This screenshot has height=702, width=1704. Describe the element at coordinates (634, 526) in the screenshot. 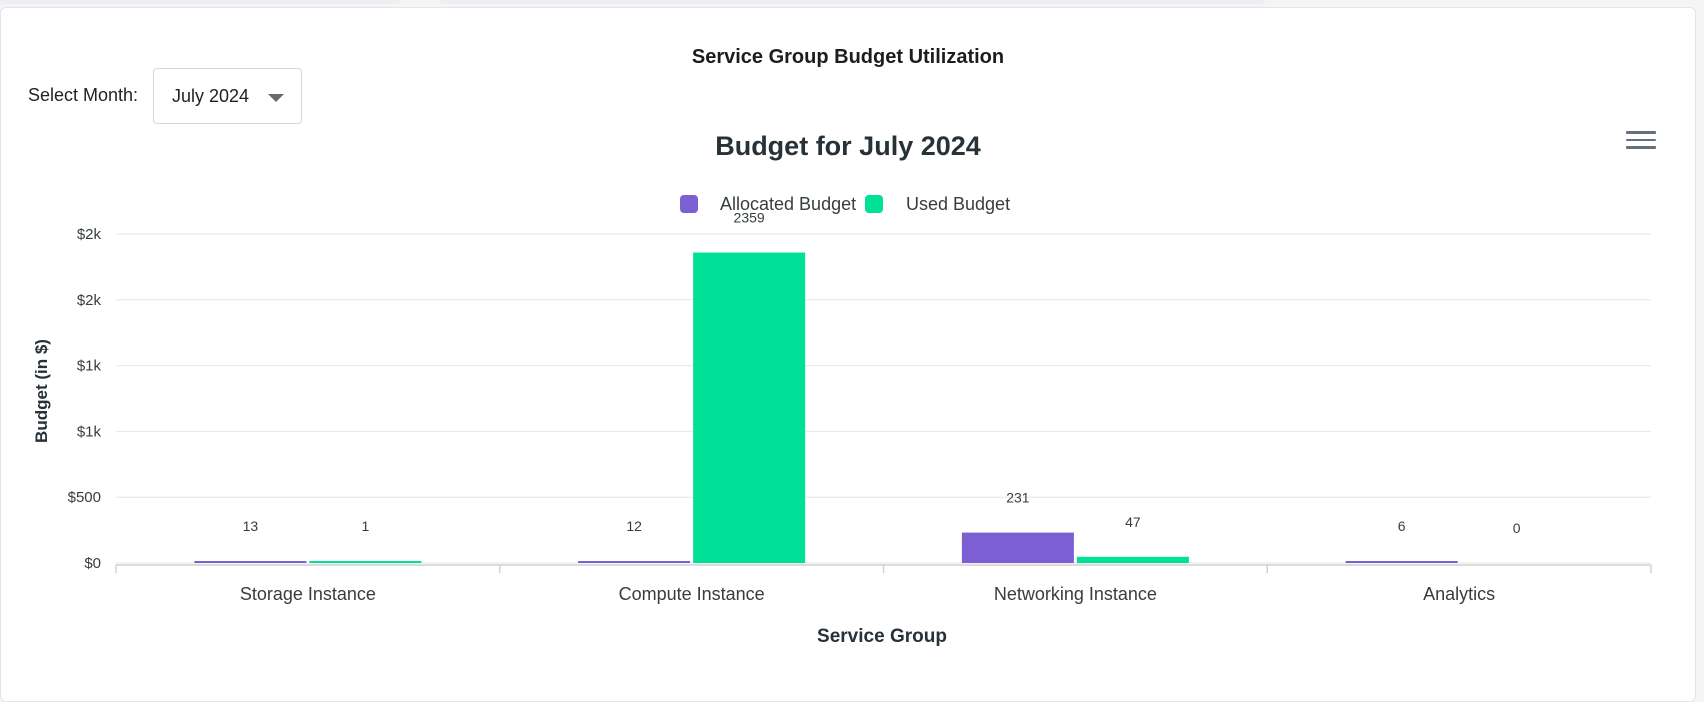

I see `data-label: 12` at that location.